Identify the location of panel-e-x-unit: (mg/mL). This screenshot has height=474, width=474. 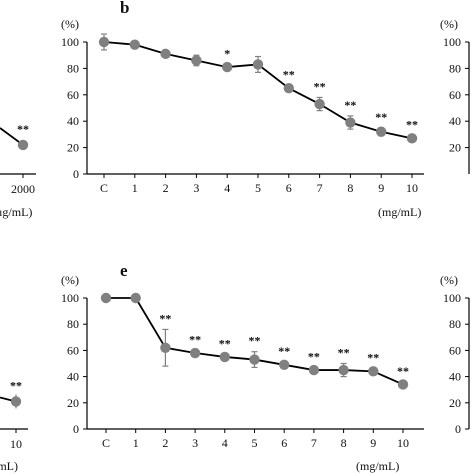
(377, 466).